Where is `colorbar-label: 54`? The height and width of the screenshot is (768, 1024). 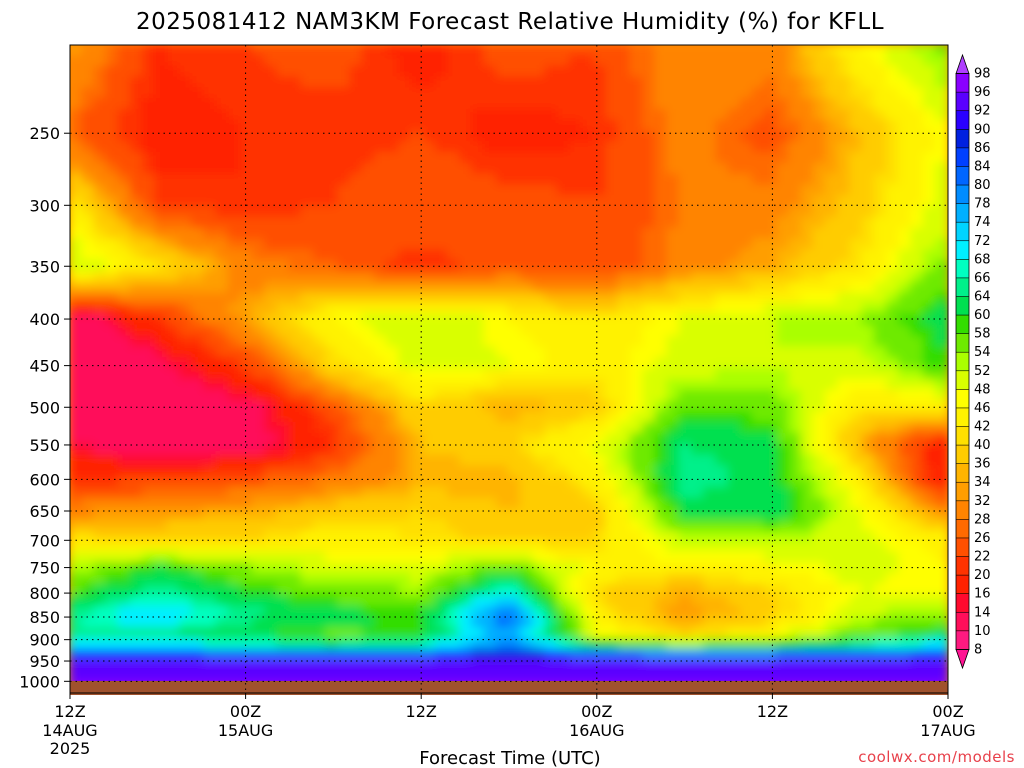
colorbar-label: 54 is located at coordinates (982, 352).